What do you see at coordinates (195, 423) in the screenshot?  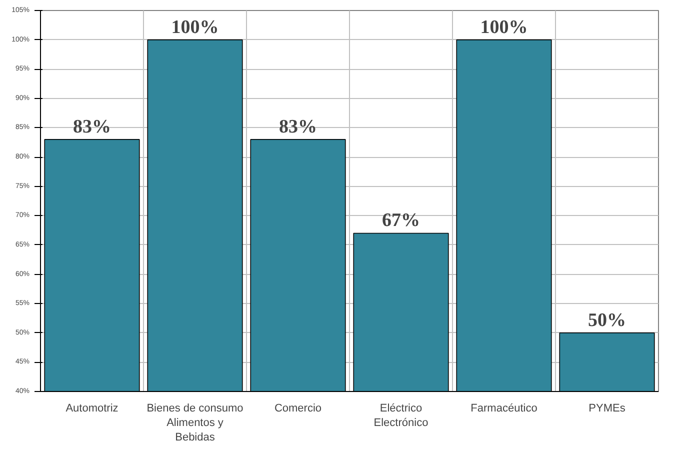 I see `x-tick-label: Bienes de consumo Alimentos y Bebidas` at bounding box center [195, 423].